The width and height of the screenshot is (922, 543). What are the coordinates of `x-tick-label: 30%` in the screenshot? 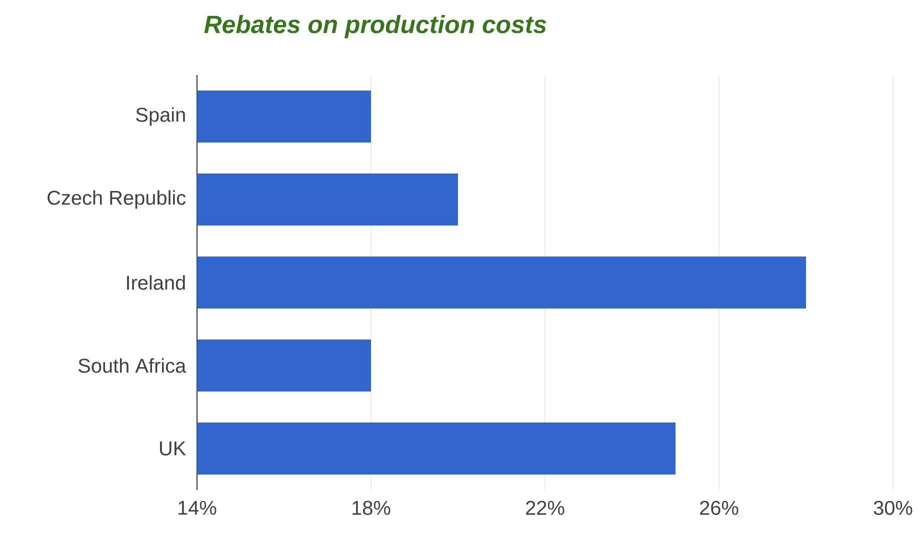 It's located at (893, 507).